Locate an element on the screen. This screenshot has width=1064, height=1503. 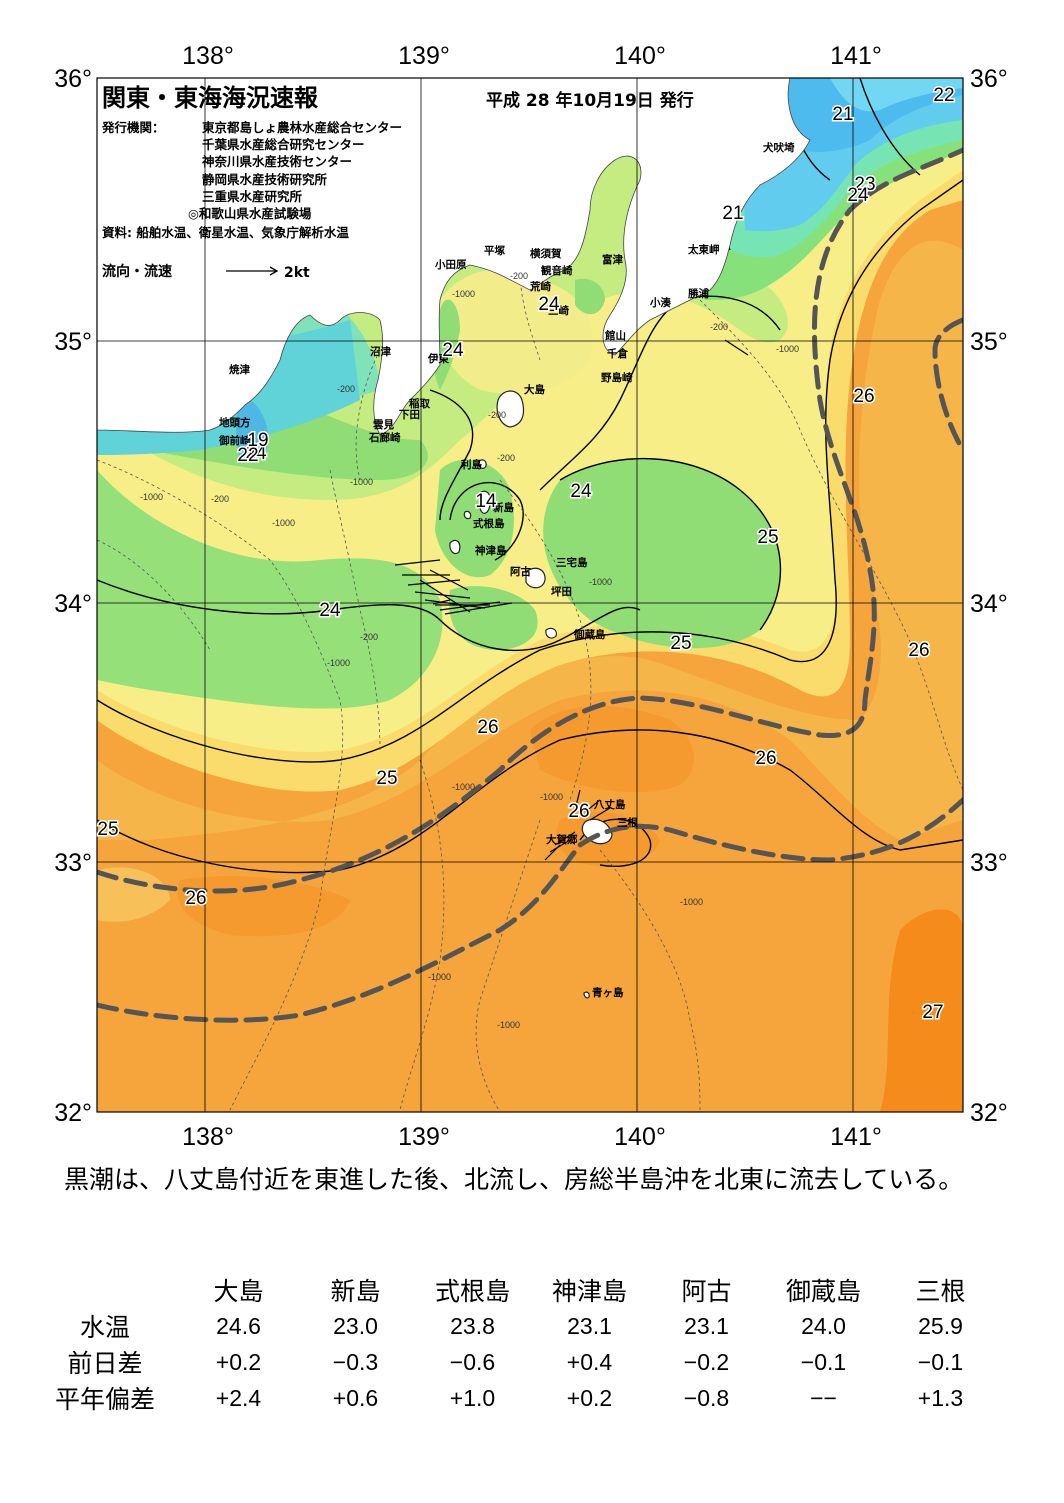
svg-text: 千倉 is located at coordinates (617, 353).